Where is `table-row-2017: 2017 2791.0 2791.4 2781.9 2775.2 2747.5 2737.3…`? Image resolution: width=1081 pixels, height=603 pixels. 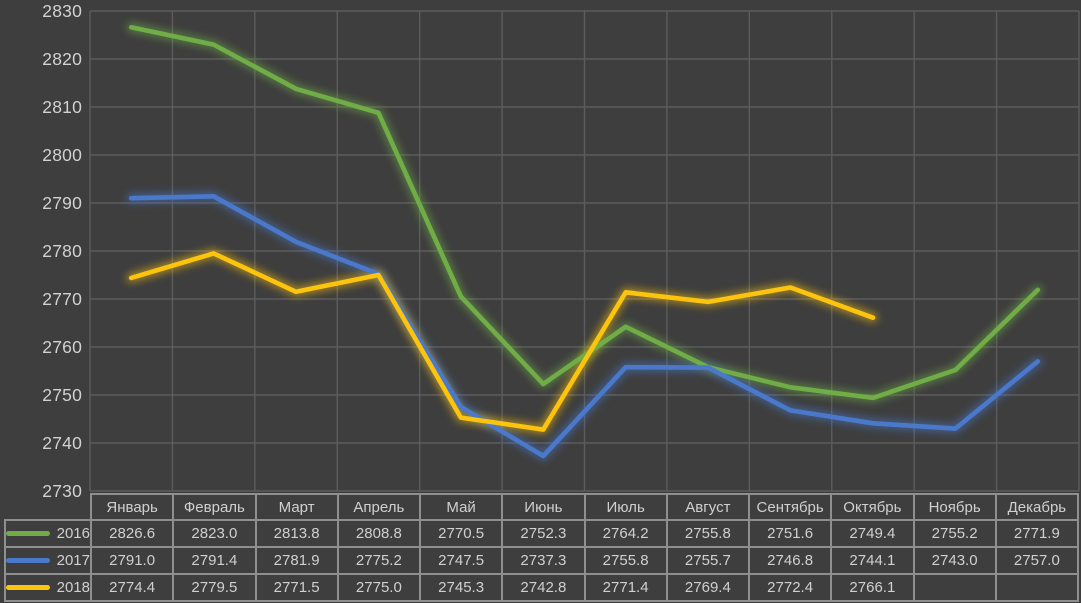
table-row-2017: 2017 2791.0 2791.4 2781.9 2775.2 2747.5 2737.3… is located at coordinates (542, 560).